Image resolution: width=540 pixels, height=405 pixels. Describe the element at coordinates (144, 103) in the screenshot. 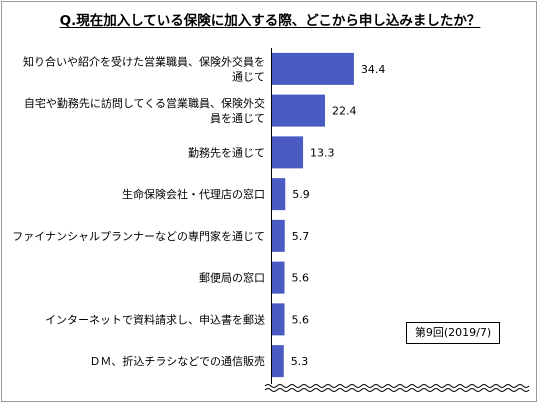

I see `category-label-line: 自宅や勤務先に訪問してくる営業職員、保険外交` at that location.